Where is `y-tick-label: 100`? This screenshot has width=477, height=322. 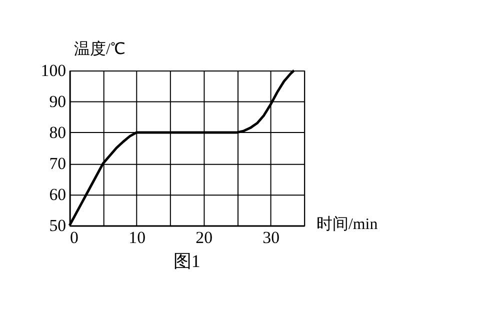
y-tick-label: 100 is located at coordinates (53, 70).